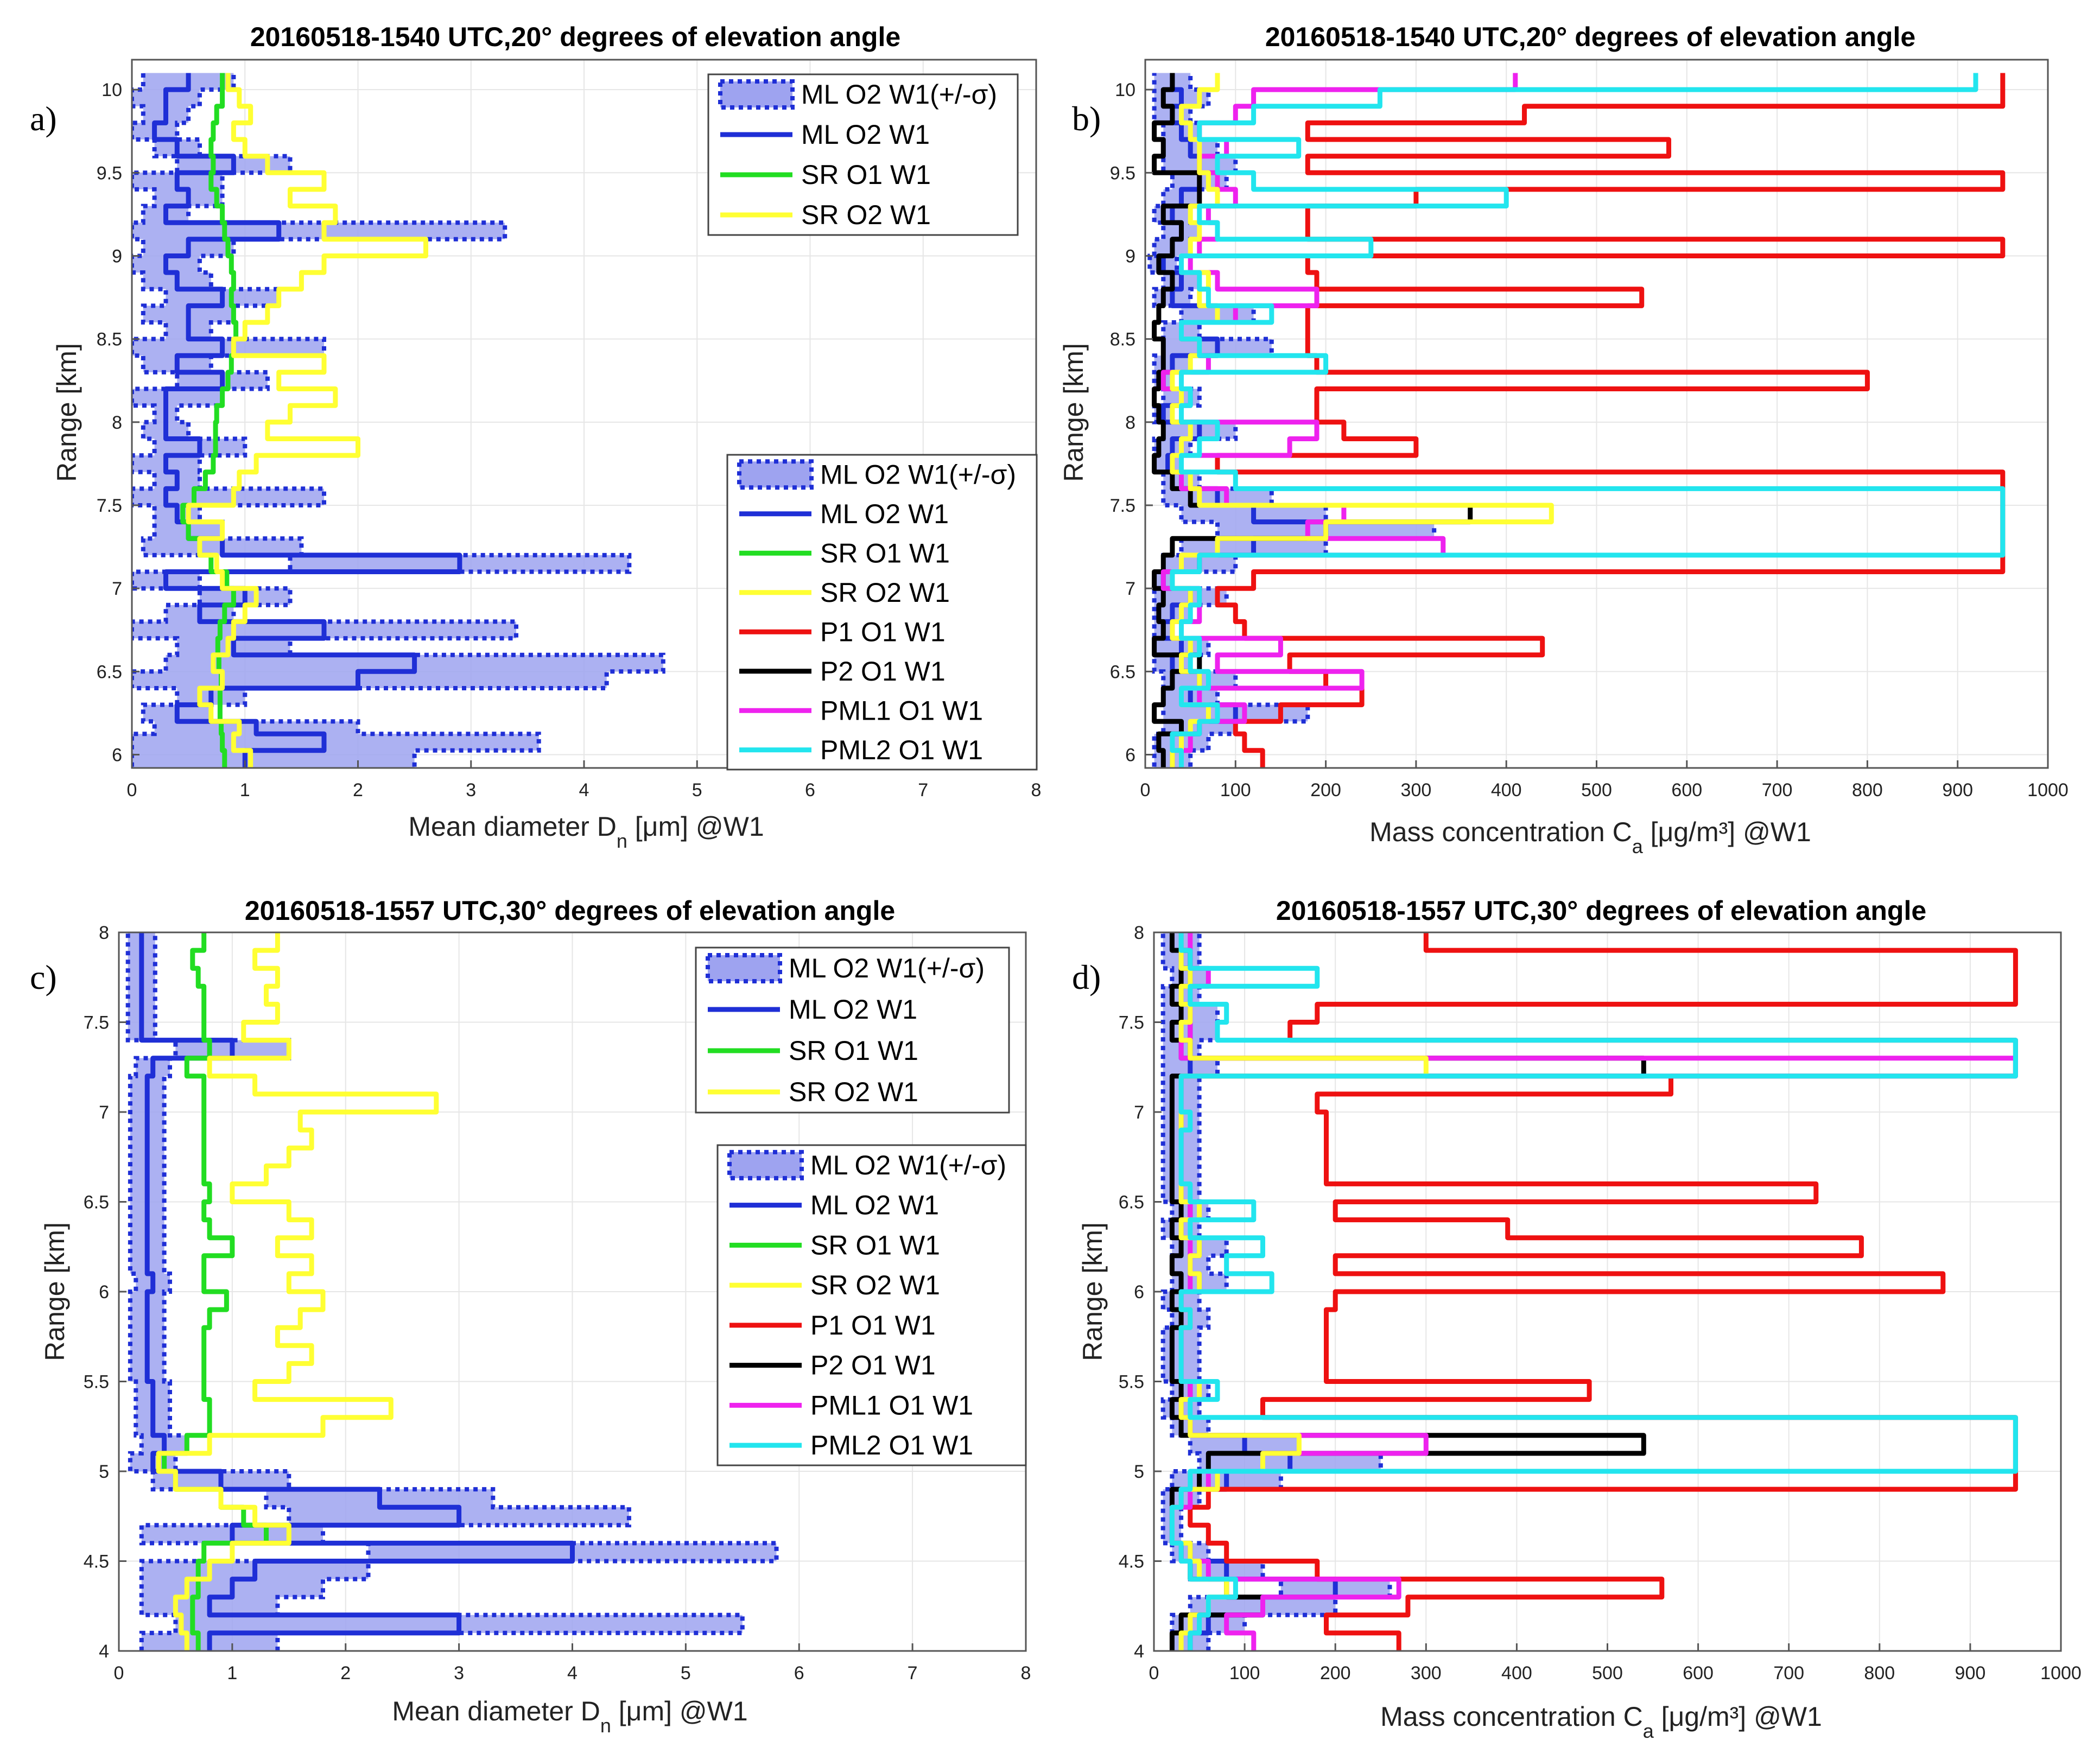 The image size is (2100, 1747). What do you see at coordinates (1648, 1731) in the screenshot?
I see `x-axis-label-subscript: a` at bounding box center [1648, 1731].